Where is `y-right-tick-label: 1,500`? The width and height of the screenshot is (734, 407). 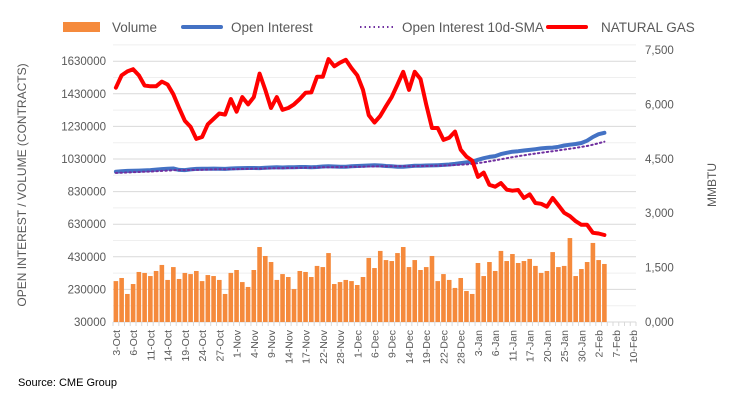 y-right-tick-label: 1,500 is located at coordinates (659, 269).